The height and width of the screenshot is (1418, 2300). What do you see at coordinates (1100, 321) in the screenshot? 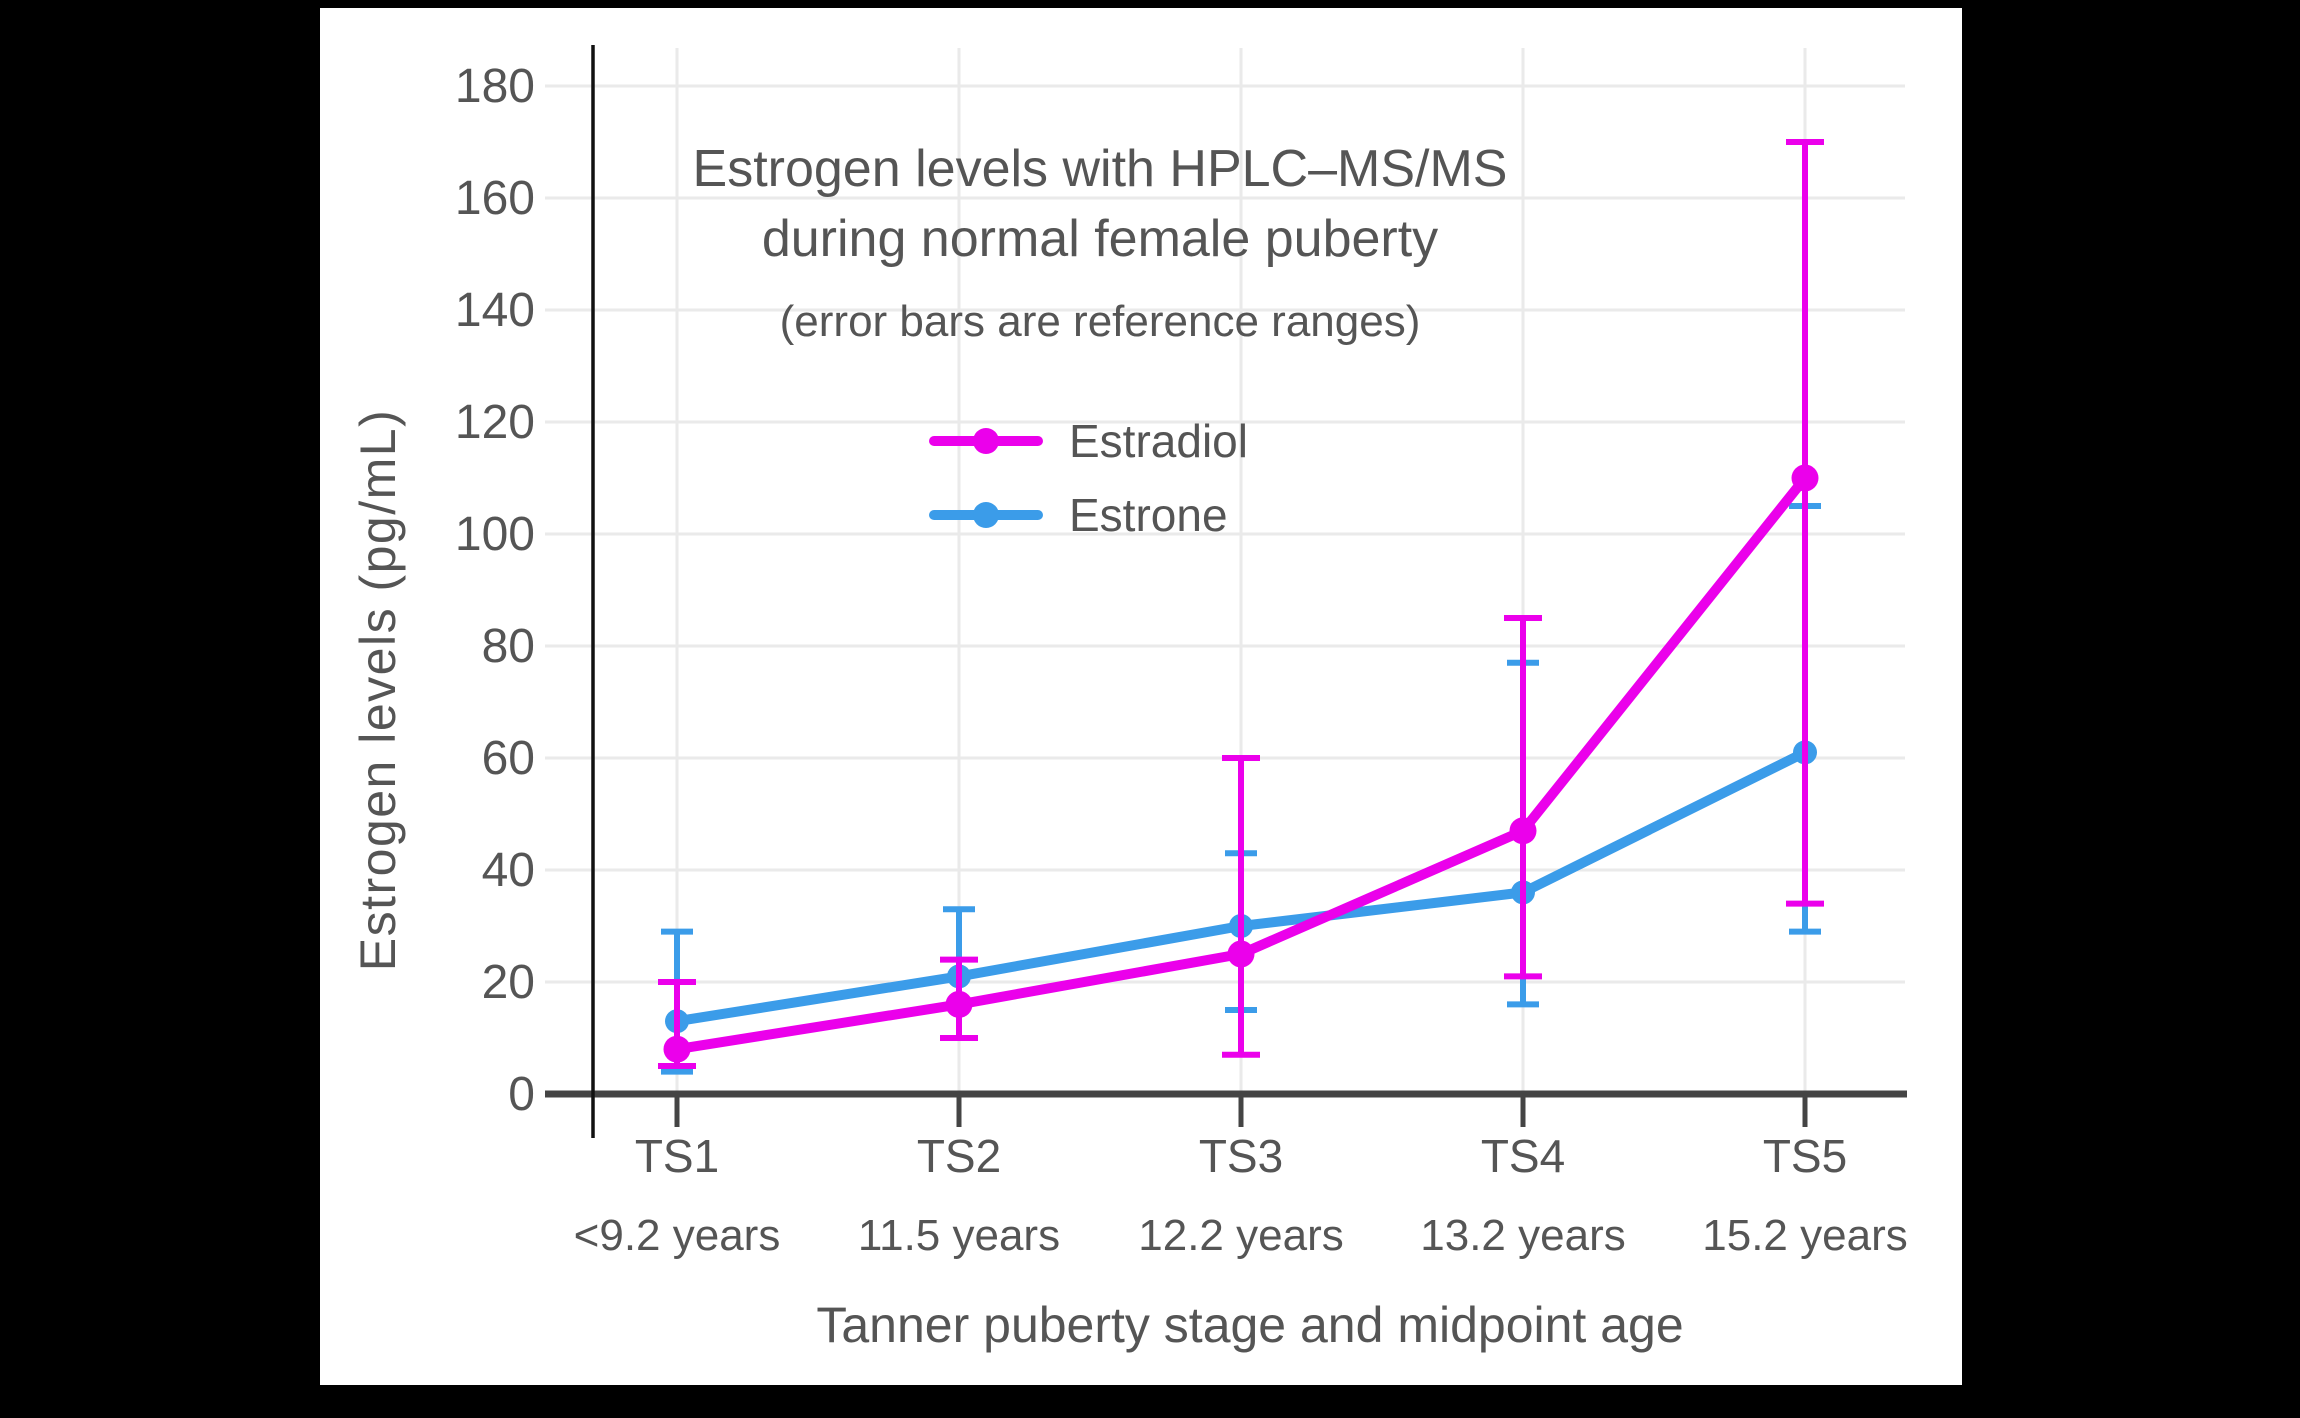
I see `chart-subtitle: (error bars are reference ranges)` at bounding box center [1100, 321].